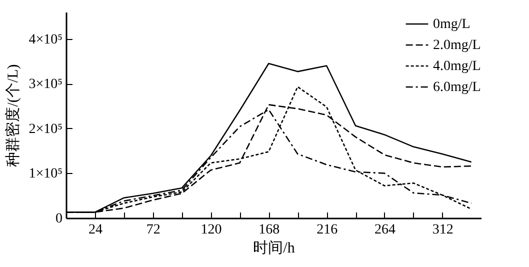 The height and width of the screenshot is (267, 529). What do you see at coordinates (59, 219) in the screenshot?
I see `y-tick-label: 0` at bounding box center [59, 219].